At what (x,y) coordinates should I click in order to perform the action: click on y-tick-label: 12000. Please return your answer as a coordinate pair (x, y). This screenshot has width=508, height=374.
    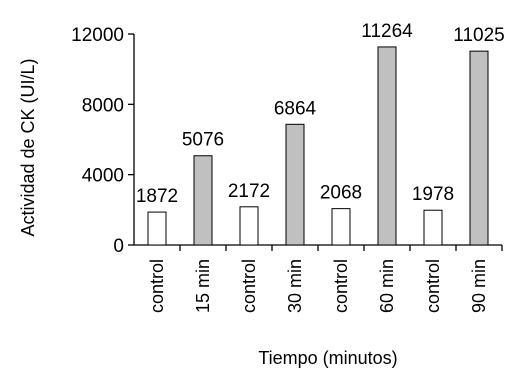
    Looking at the image, I should click on (97, 35).